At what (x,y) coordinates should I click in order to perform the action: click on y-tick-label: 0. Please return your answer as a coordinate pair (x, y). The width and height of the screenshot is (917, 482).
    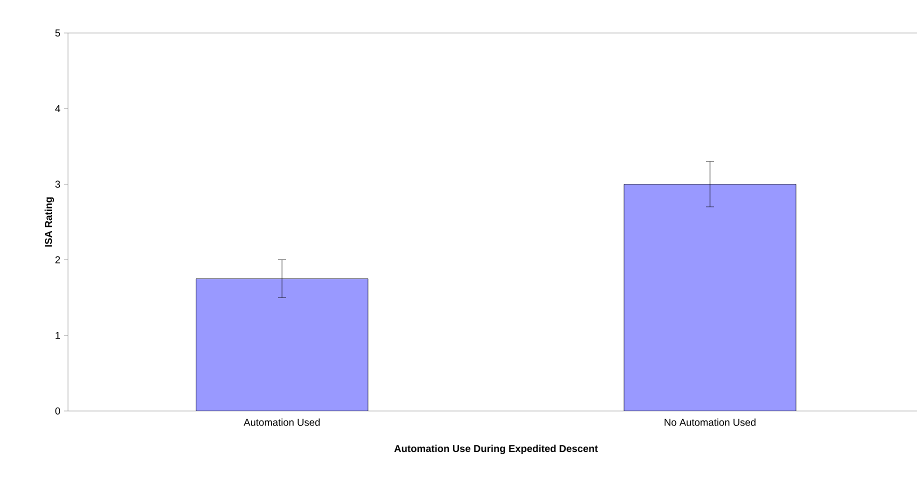
    Looking at the image, I should click on (57, 411).